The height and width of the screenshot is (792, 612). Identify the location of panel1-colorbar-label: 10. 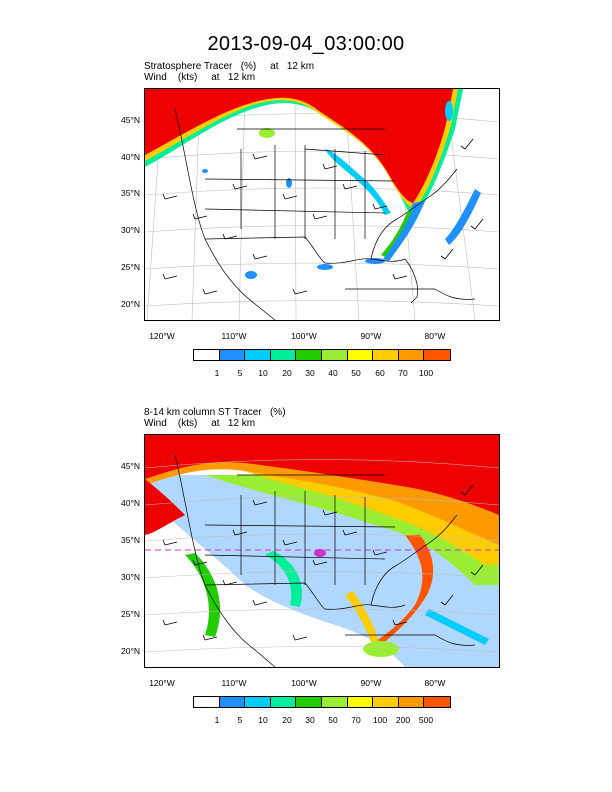
(263, 373).